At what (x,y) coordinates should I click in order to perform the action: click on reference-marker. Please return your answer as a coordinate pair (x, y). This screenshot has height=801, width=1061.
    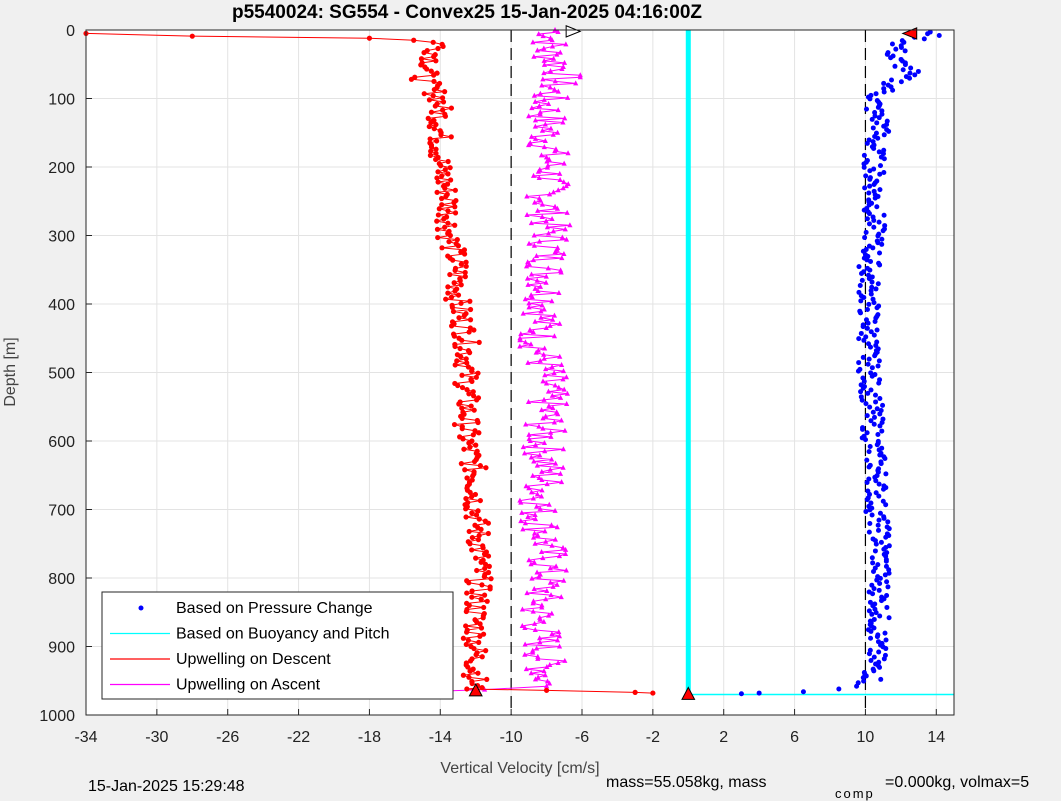
    Looking at the image, I should click on (909, 33).